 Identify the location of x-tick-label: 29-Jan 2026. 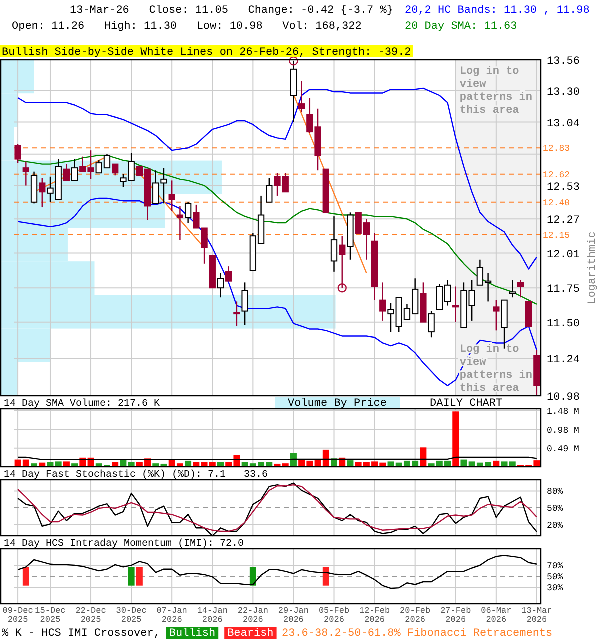
(294, 615).